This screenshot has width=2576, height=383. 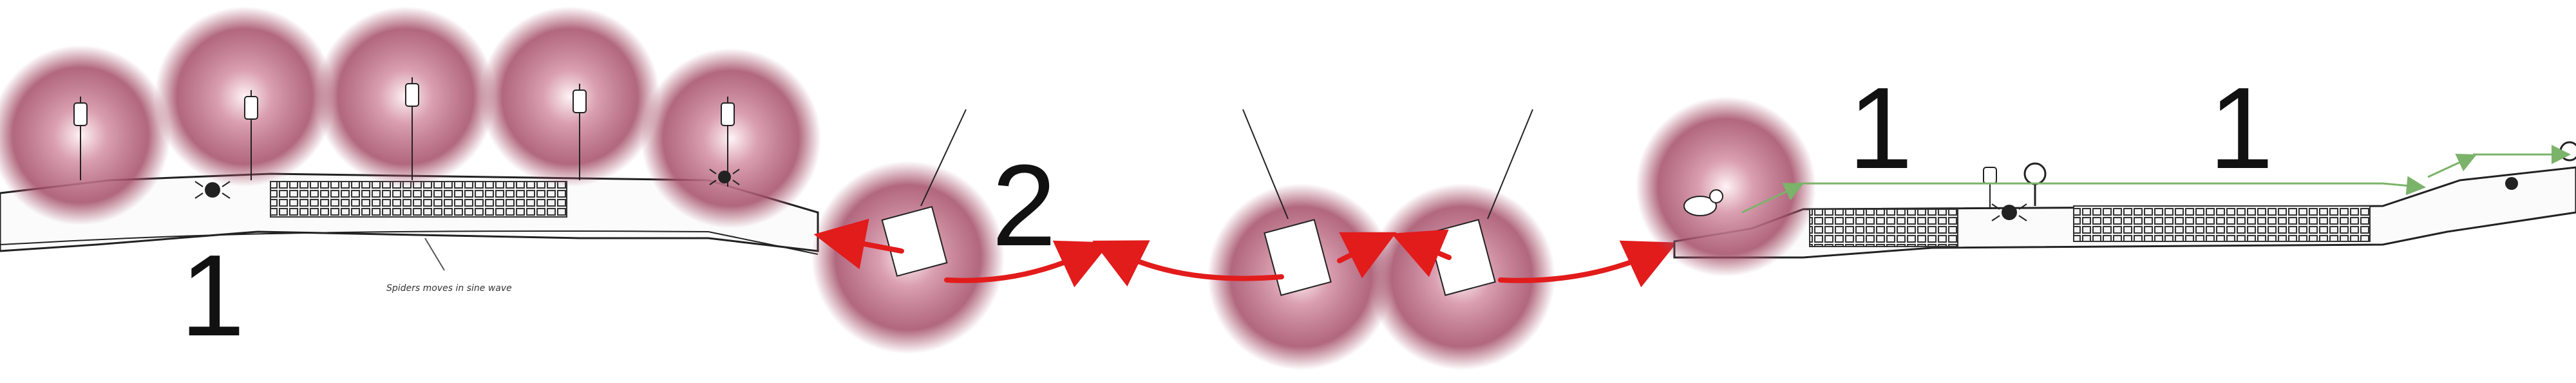 What do you see at coordinates (924, 193) in the screenshot?
I see `cage-elevator-icon` at bounding box center [924, 193].